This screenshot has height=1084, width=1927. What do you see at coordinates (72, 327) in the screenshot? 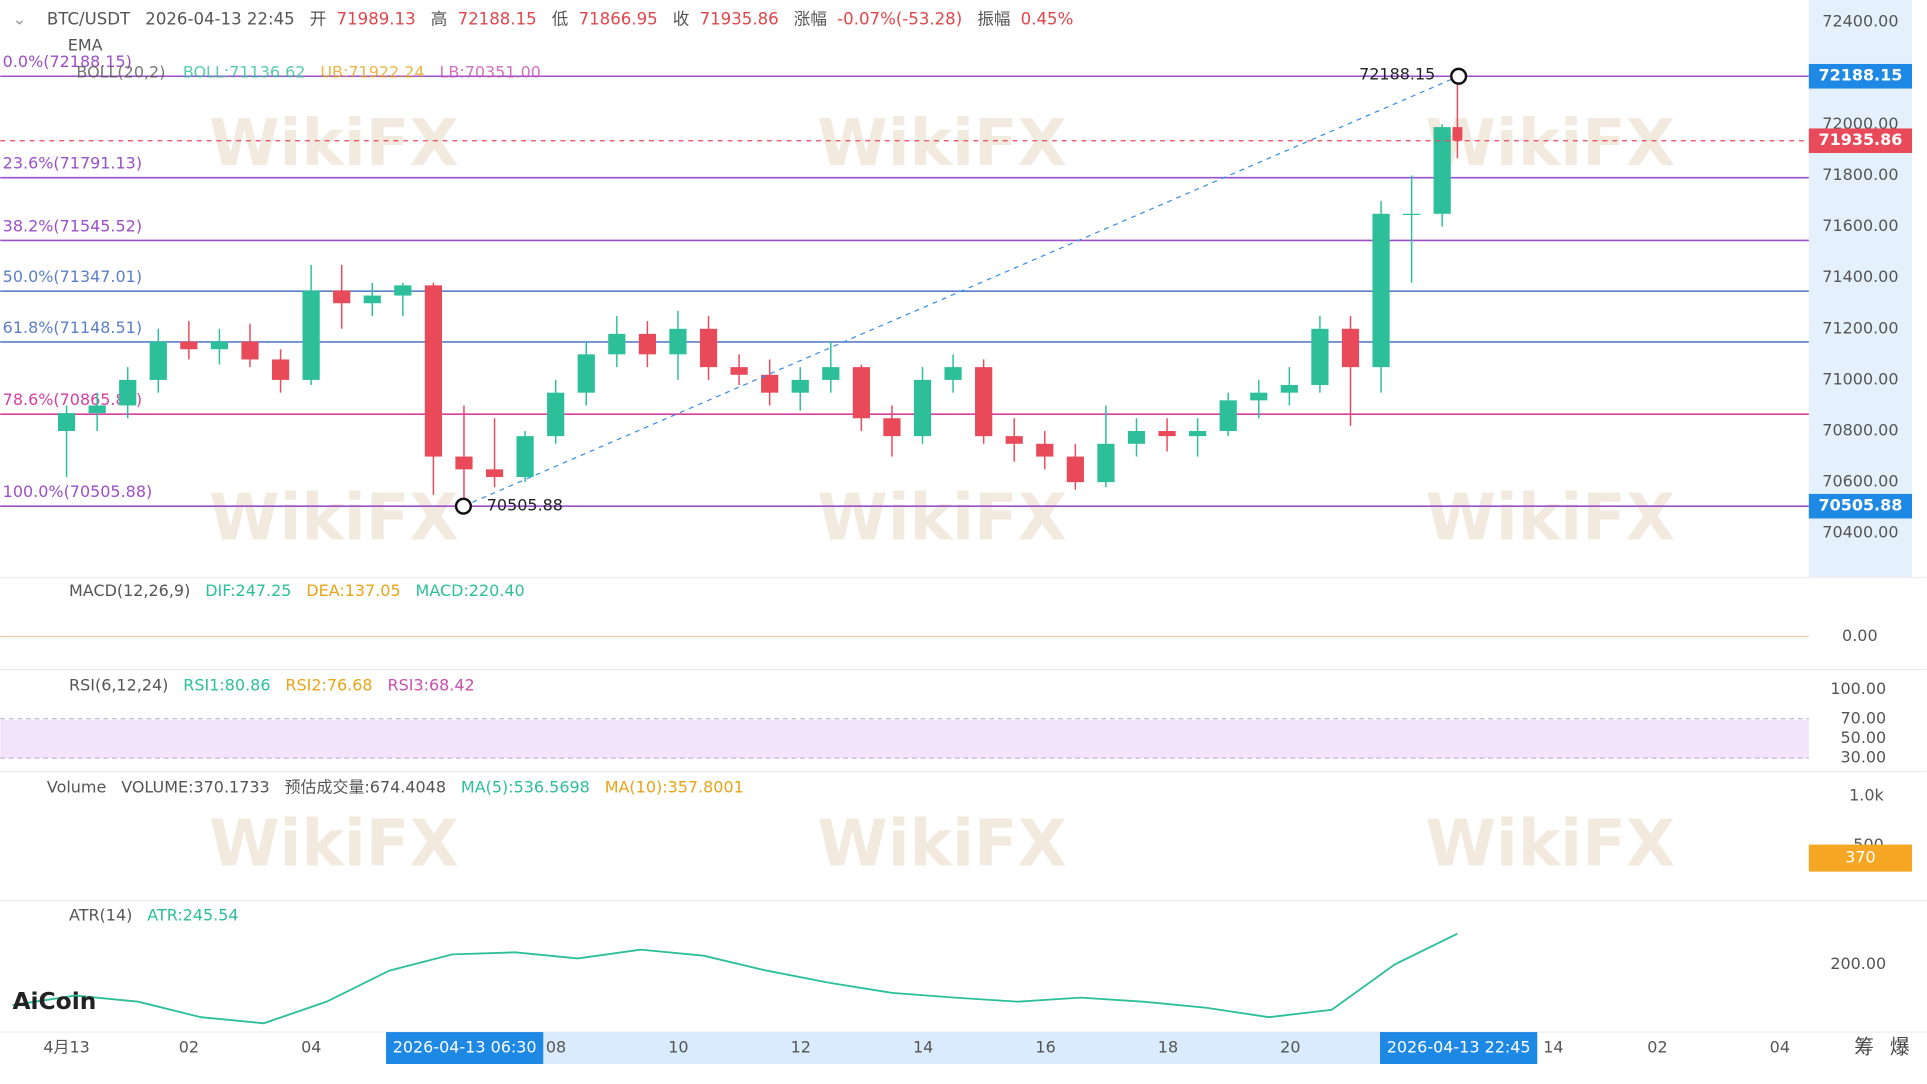
I see `fib-label: 61.8%(71148.51)` at bounding box center [72, 327].